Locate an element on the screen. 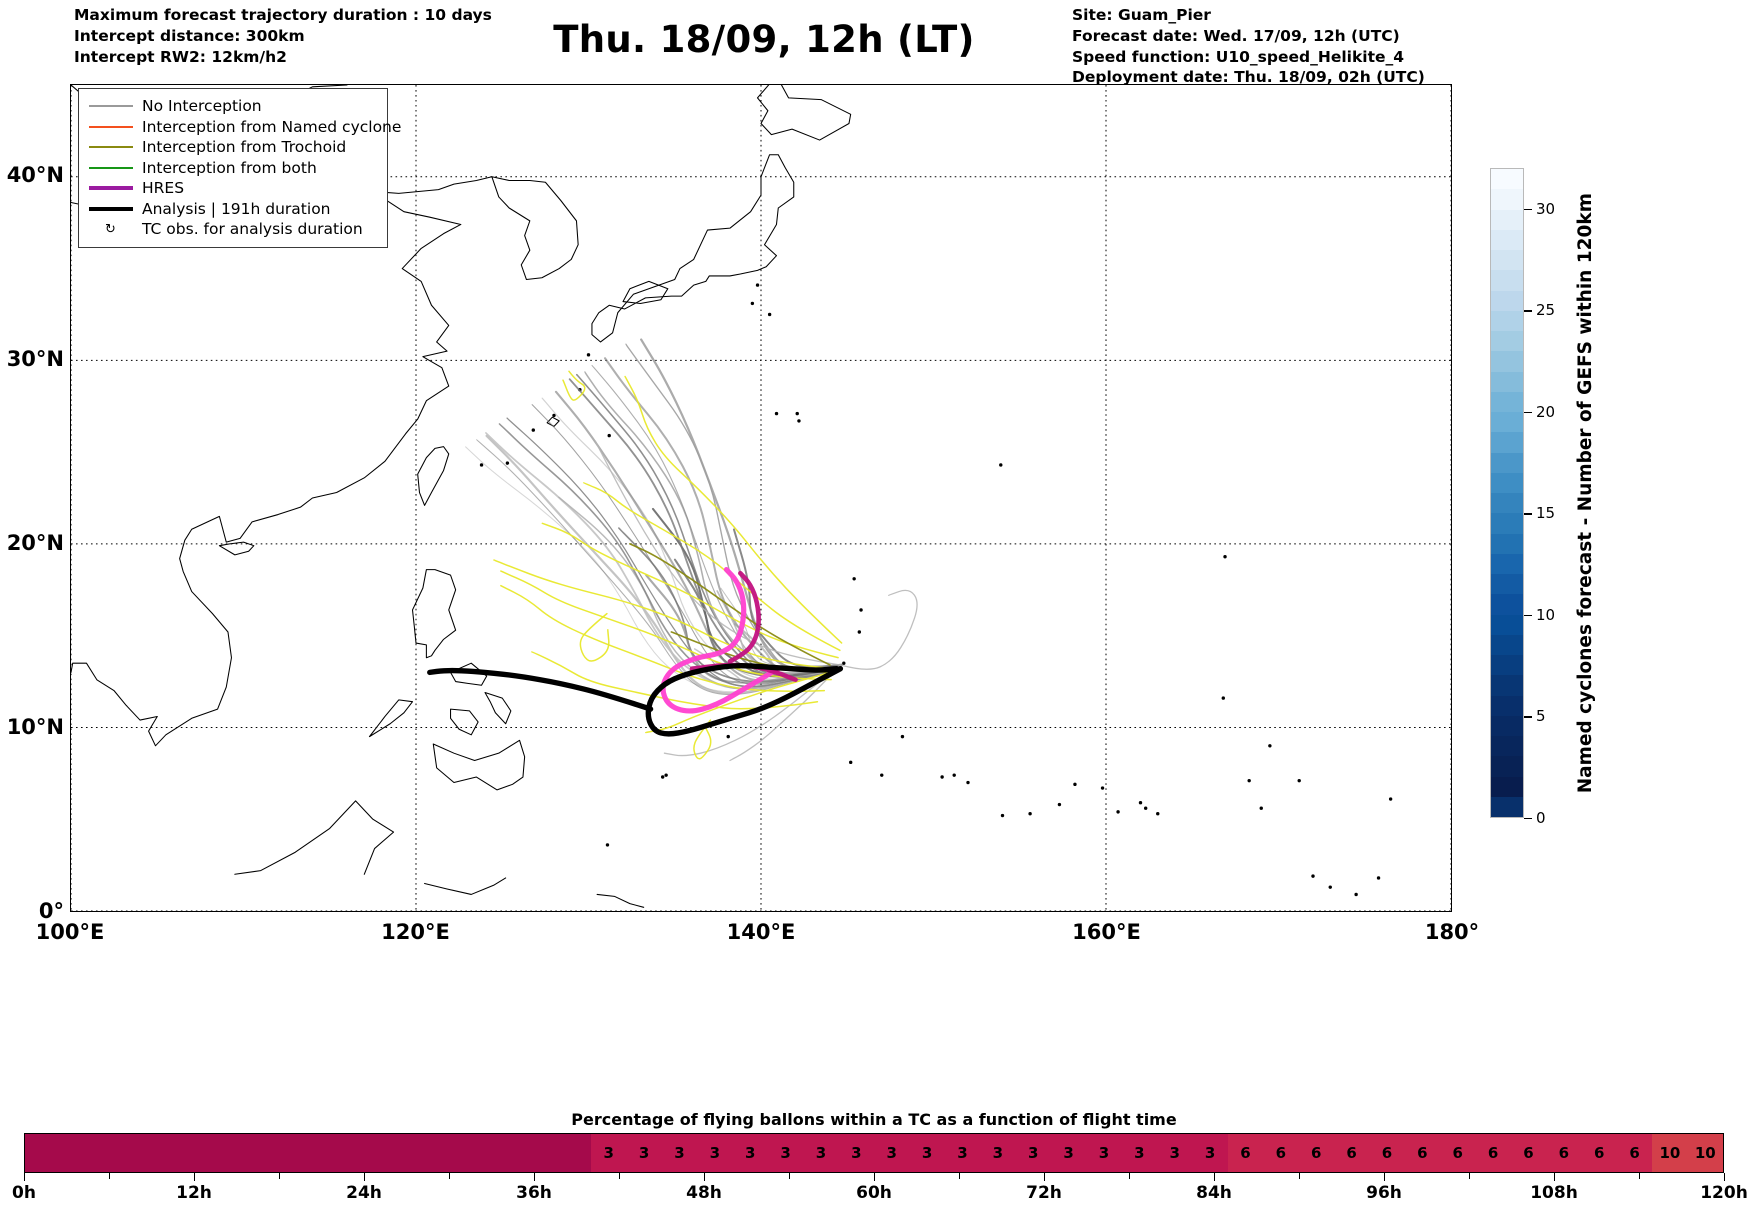 The height and width of the screenshot is (1213, 1748). lon-tick-label: 160°E is located at coordinates (1106, 932).